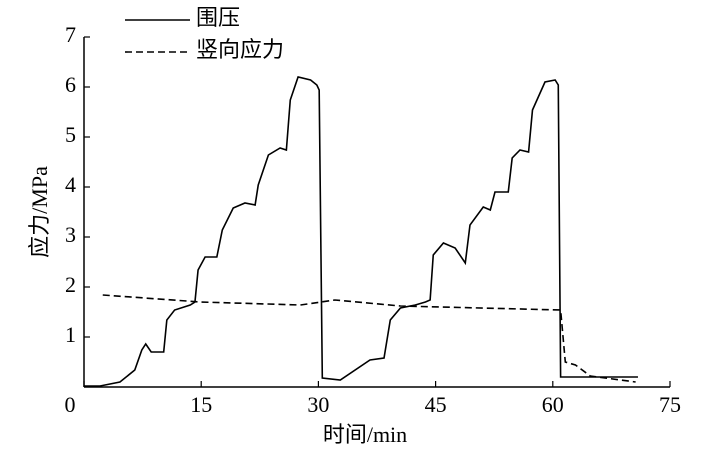  Describe the element at coordinates (70, 34) in the screenshot. I see `y-tick-label: 7` at that location.